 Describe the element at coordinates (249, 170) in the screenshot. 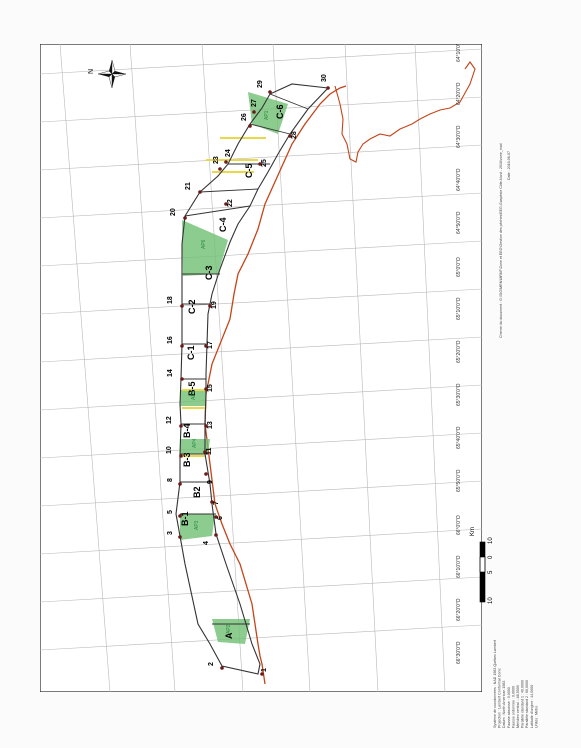

I see `zone-label: C-5` at that location.